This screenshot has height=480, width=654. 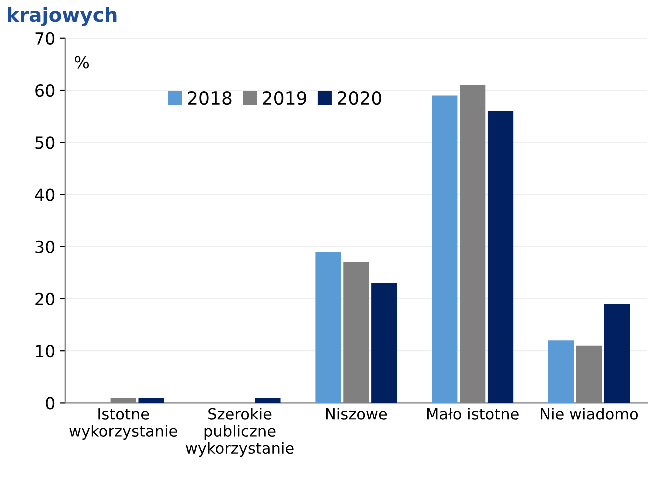 I want to click on y-tick-label: 70, so click(x=45, y=38).